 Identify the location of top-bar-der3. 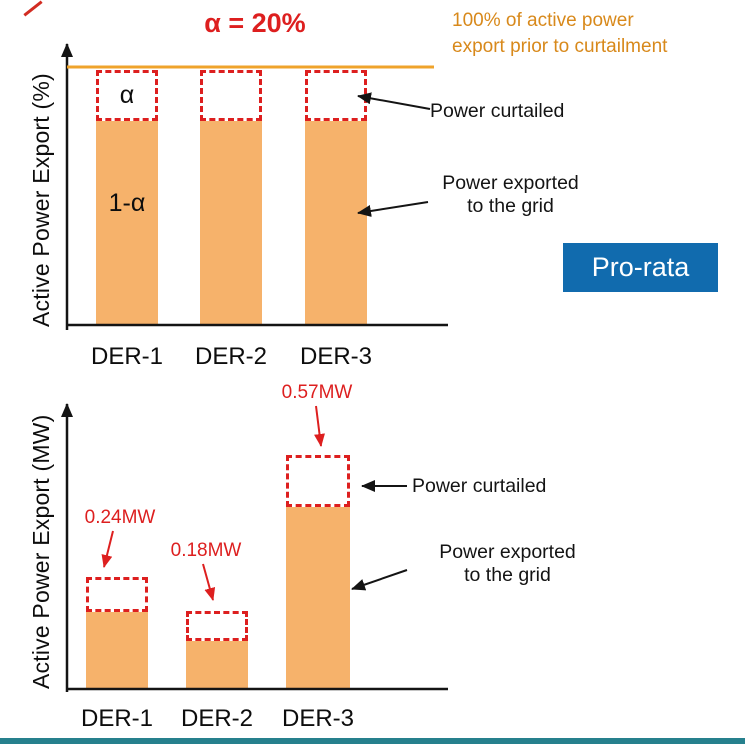
(336, 197).